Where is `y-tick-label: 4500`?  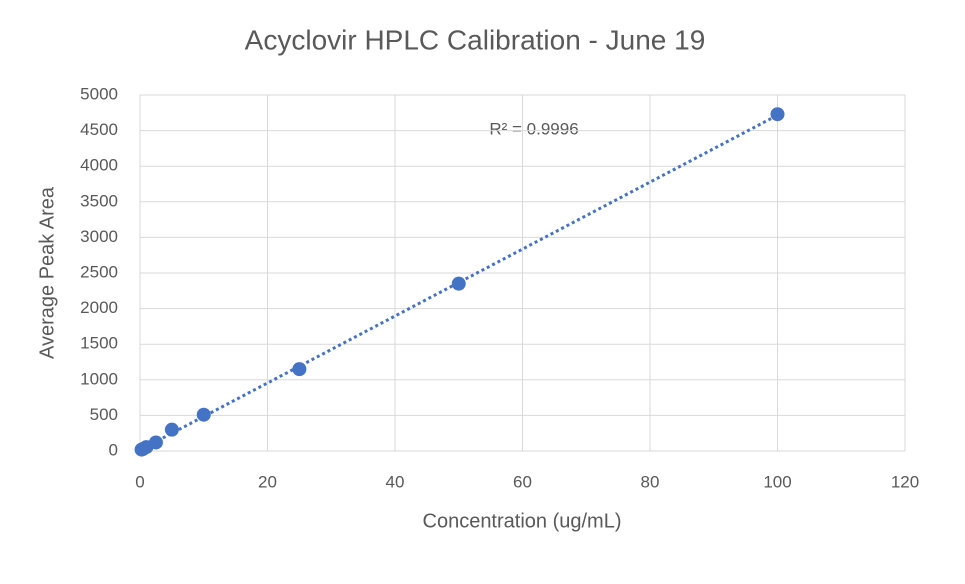 y-tick-label: 4500 is located at coordinates (99, 129).